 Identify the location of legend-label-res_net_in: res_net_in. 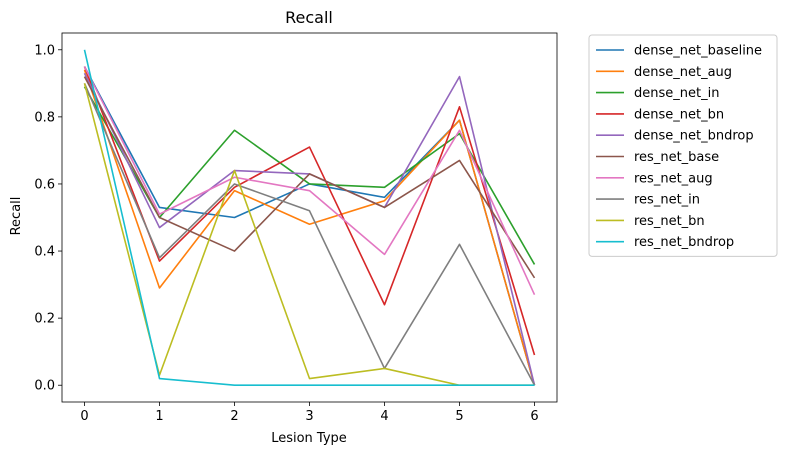
(667, 200).